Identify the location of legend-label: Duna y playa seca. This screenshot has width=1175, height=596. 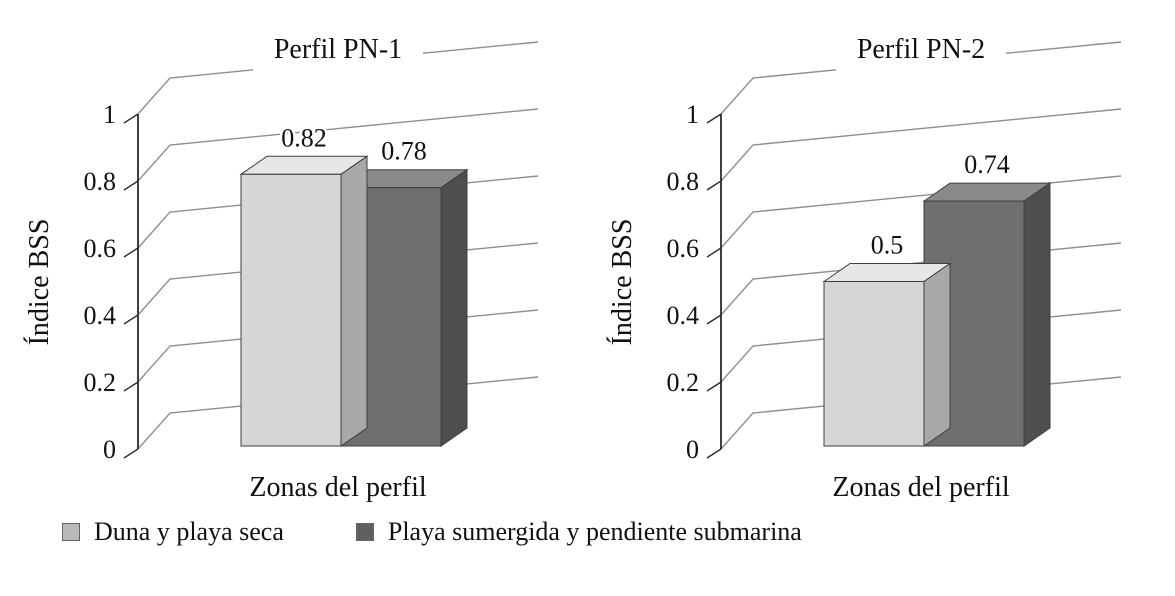
(189, 531).